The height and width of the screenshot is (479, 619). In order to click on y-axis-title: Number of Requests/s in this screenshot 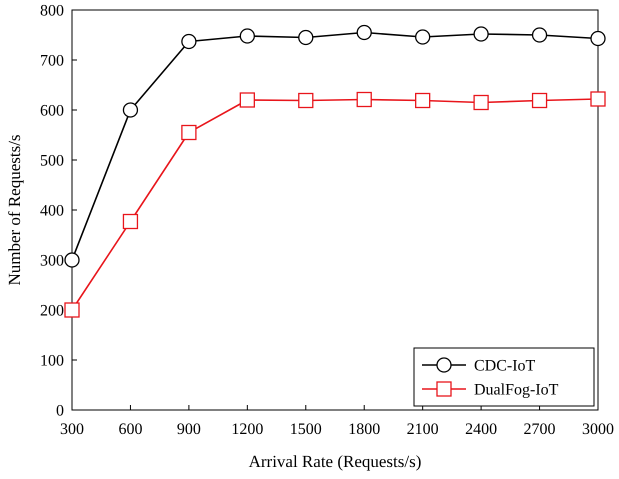, I will do `click(14, 210)`.